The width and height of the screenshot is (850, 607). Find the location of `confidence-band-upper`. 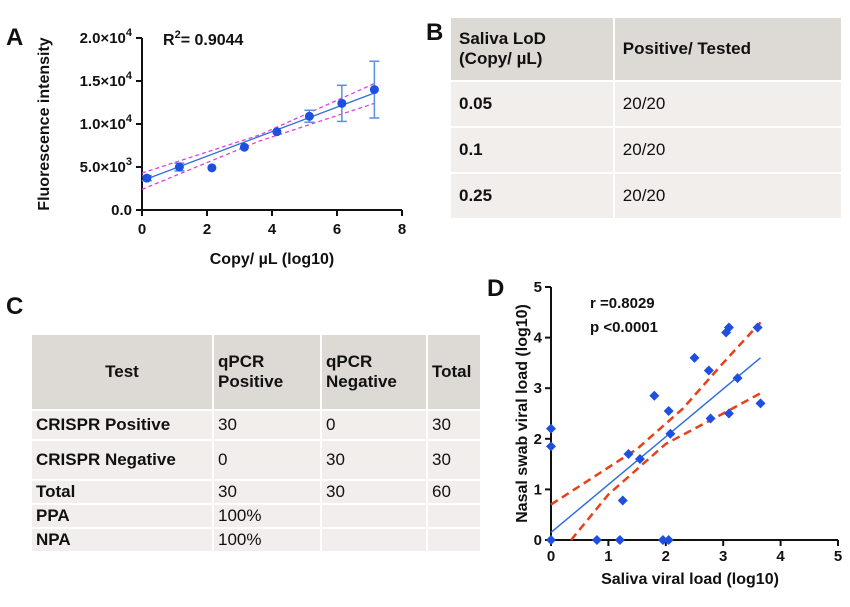

confidence-band-upper is located at coordinates (258, 128).